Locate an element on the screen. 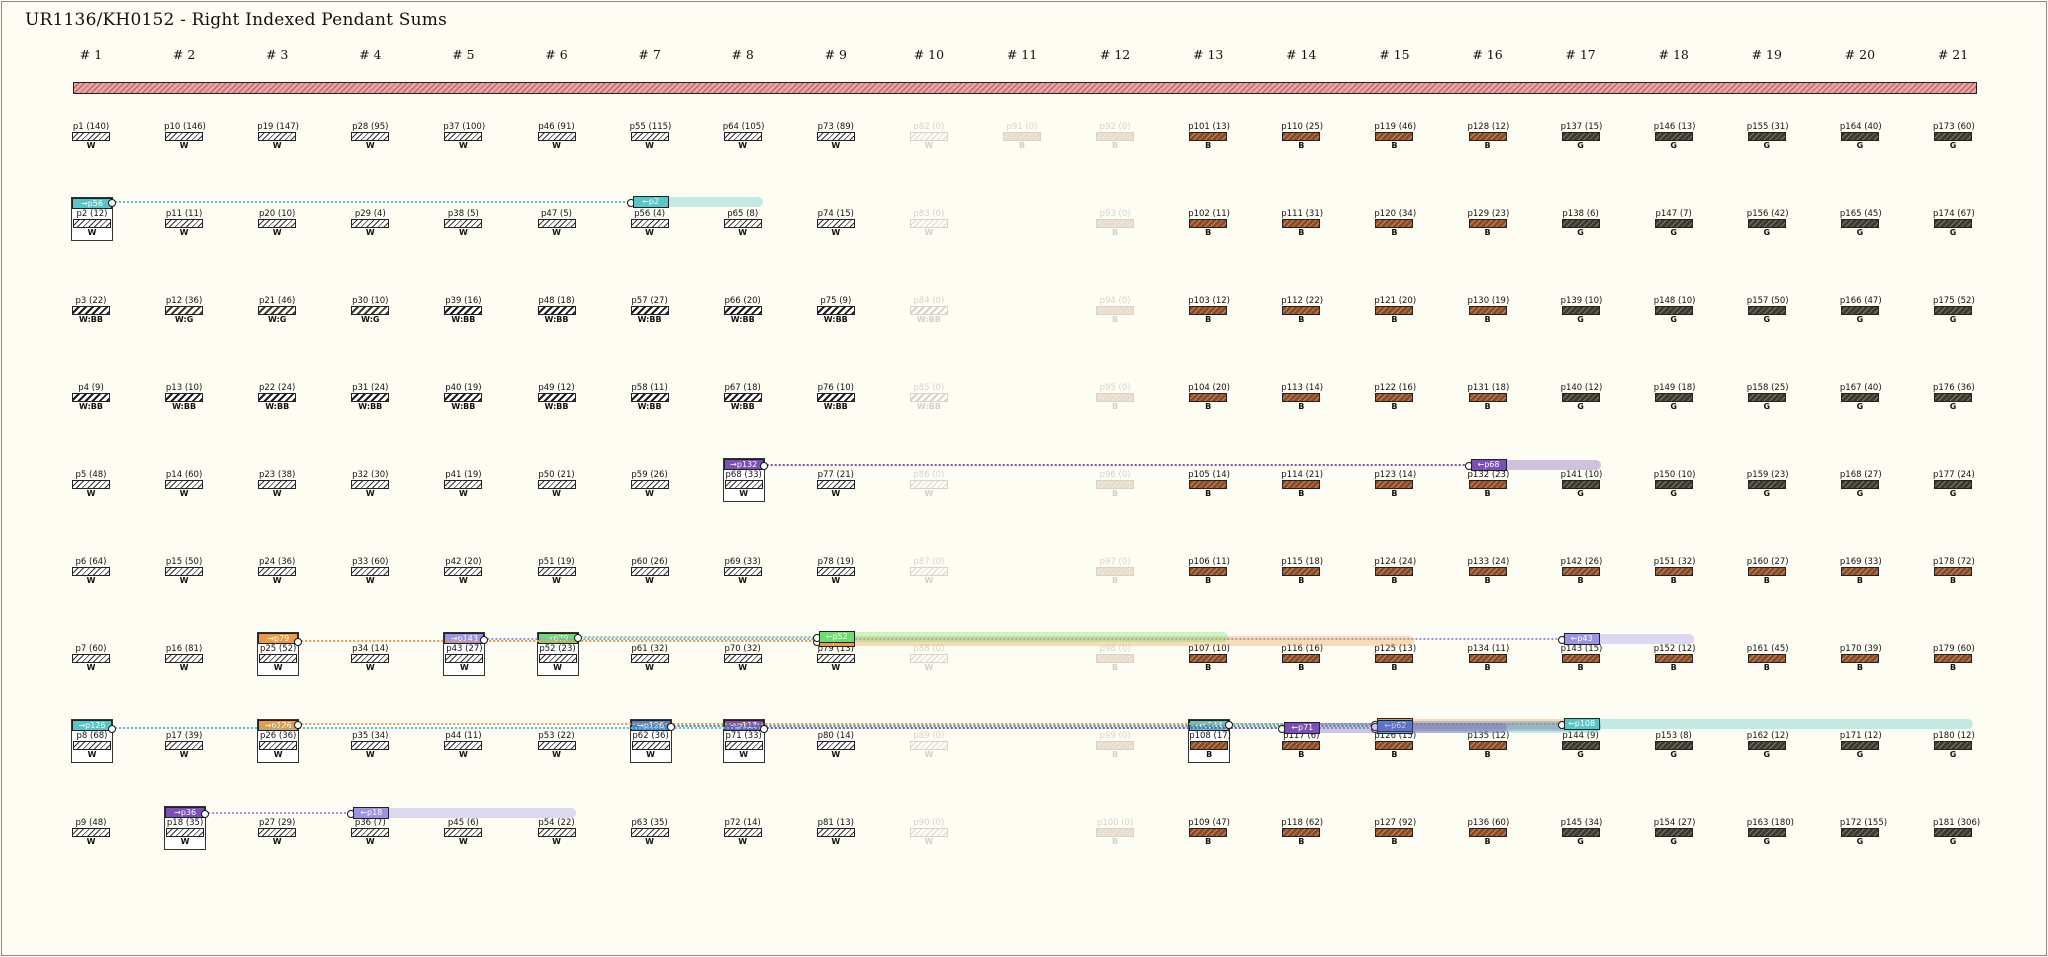  pendant: p16 (81) W is located at coordinates (184, 658).